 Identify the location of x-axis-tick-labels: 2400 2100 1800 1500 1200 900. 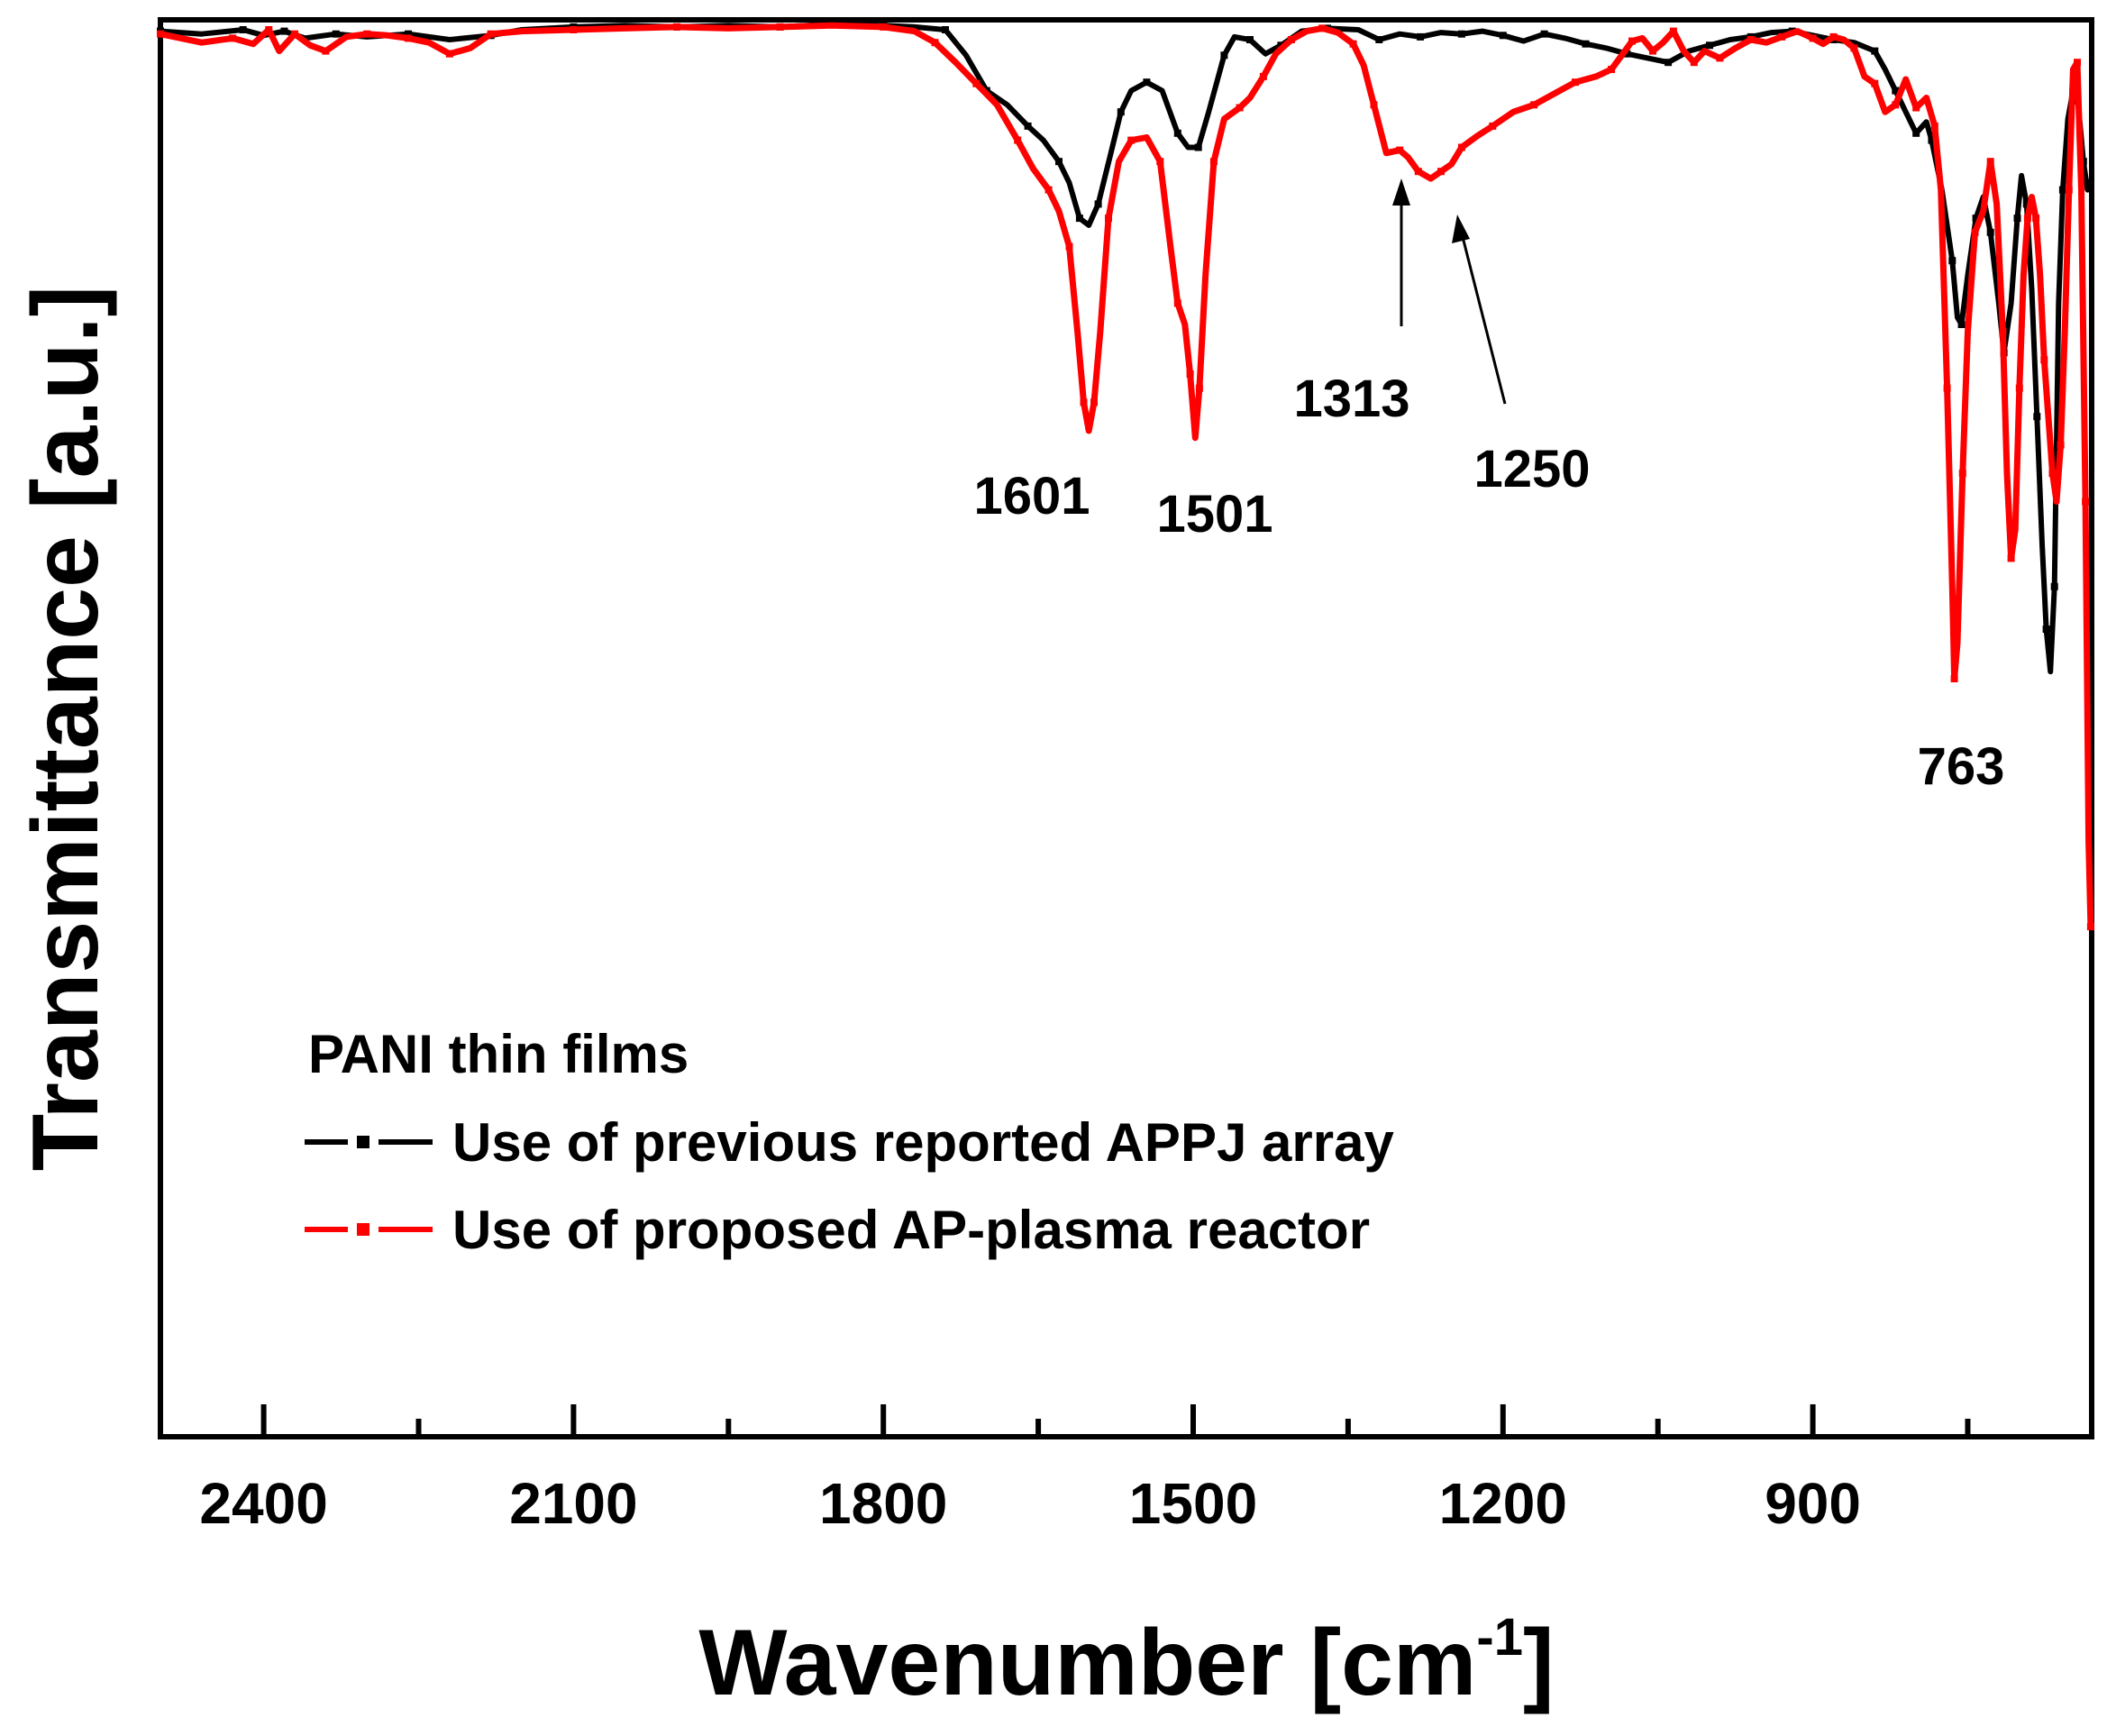
(1030, 1503).